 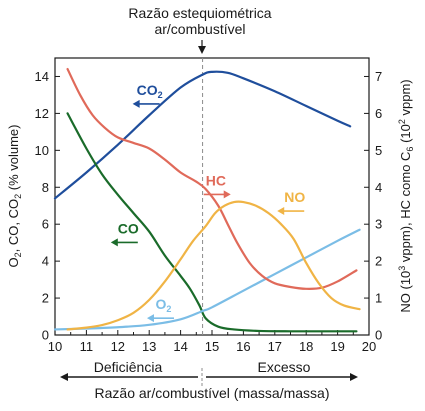 What do you see at coordinates (128, 228) in the screenshot?
I see `series-label-text: CO` at bounding box center [128, 228].